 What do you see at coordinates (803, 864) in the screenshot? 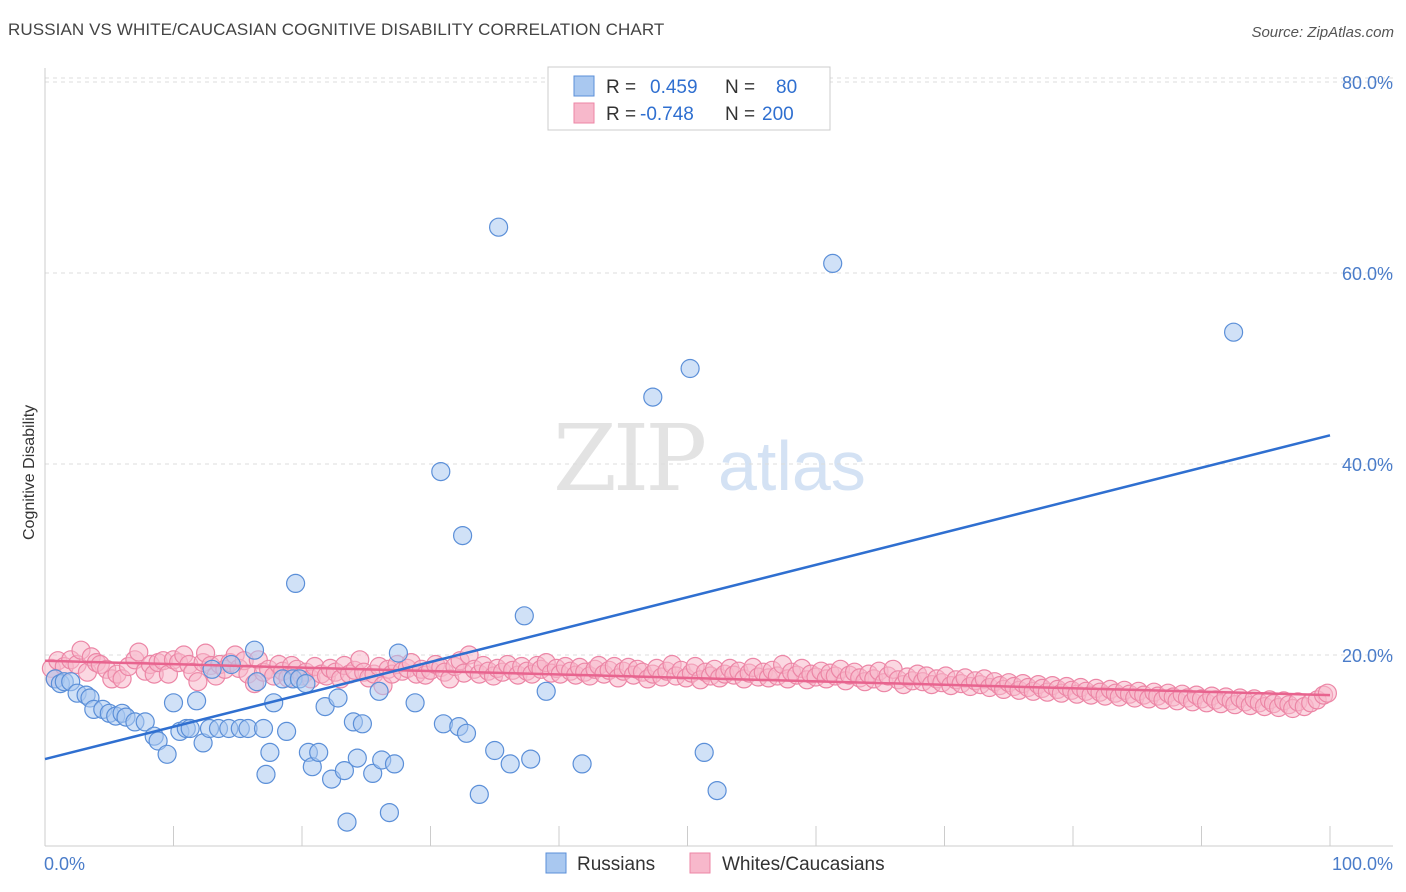
I see `bottom-legend-label-whites: Whites/Caucasians` at bounding box center [803, 864].